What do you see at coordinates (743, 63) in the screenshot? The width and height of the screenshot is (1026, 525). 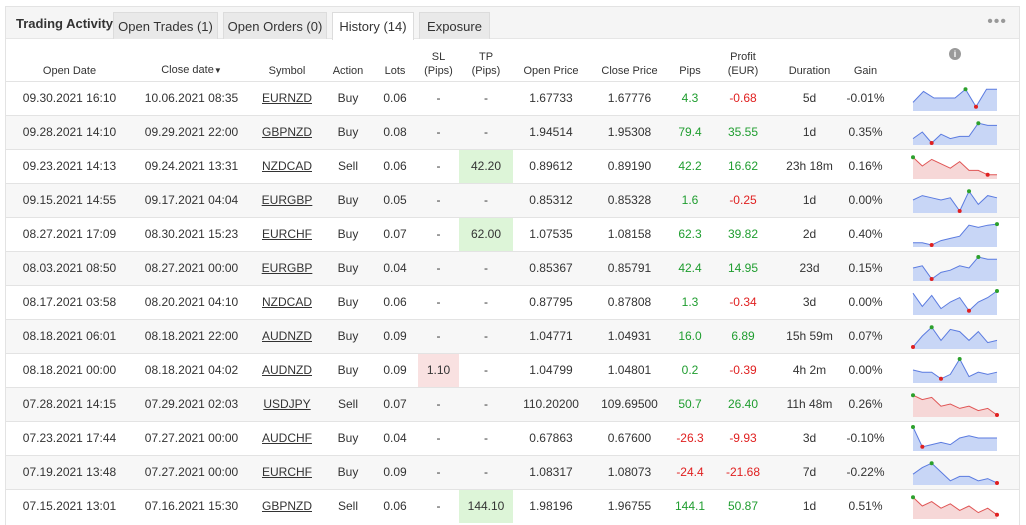 I see `header-profit: Profit (EUR)` at bounding box center [743, 63].